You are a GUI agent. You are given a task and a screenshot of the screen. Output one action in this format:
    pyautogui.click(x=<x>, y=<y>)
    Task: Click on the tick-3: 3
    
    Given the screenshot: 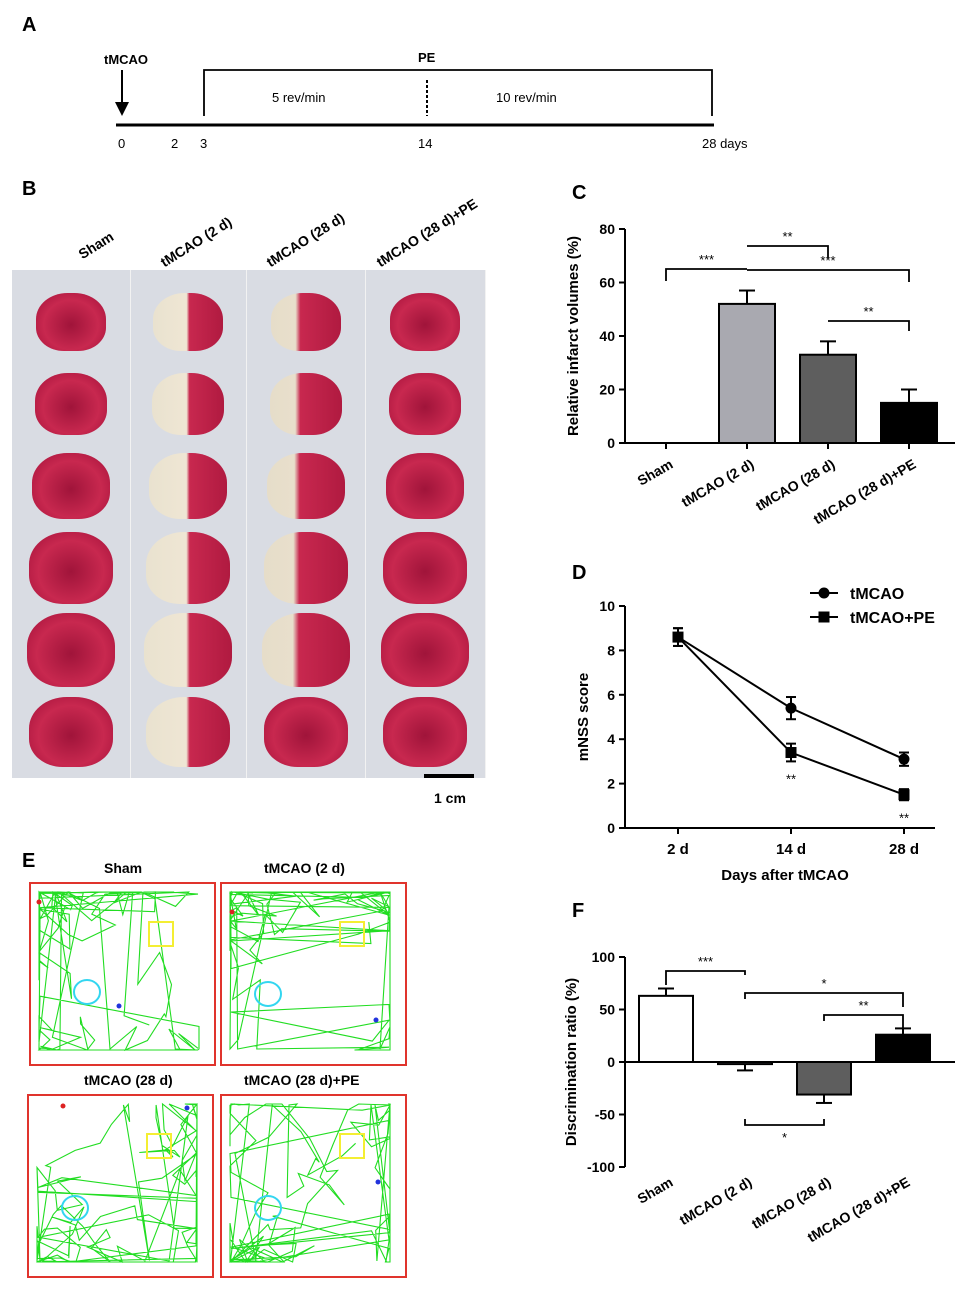 What is the action you would take?
    pyautogui.click(x=204, y=143)
    